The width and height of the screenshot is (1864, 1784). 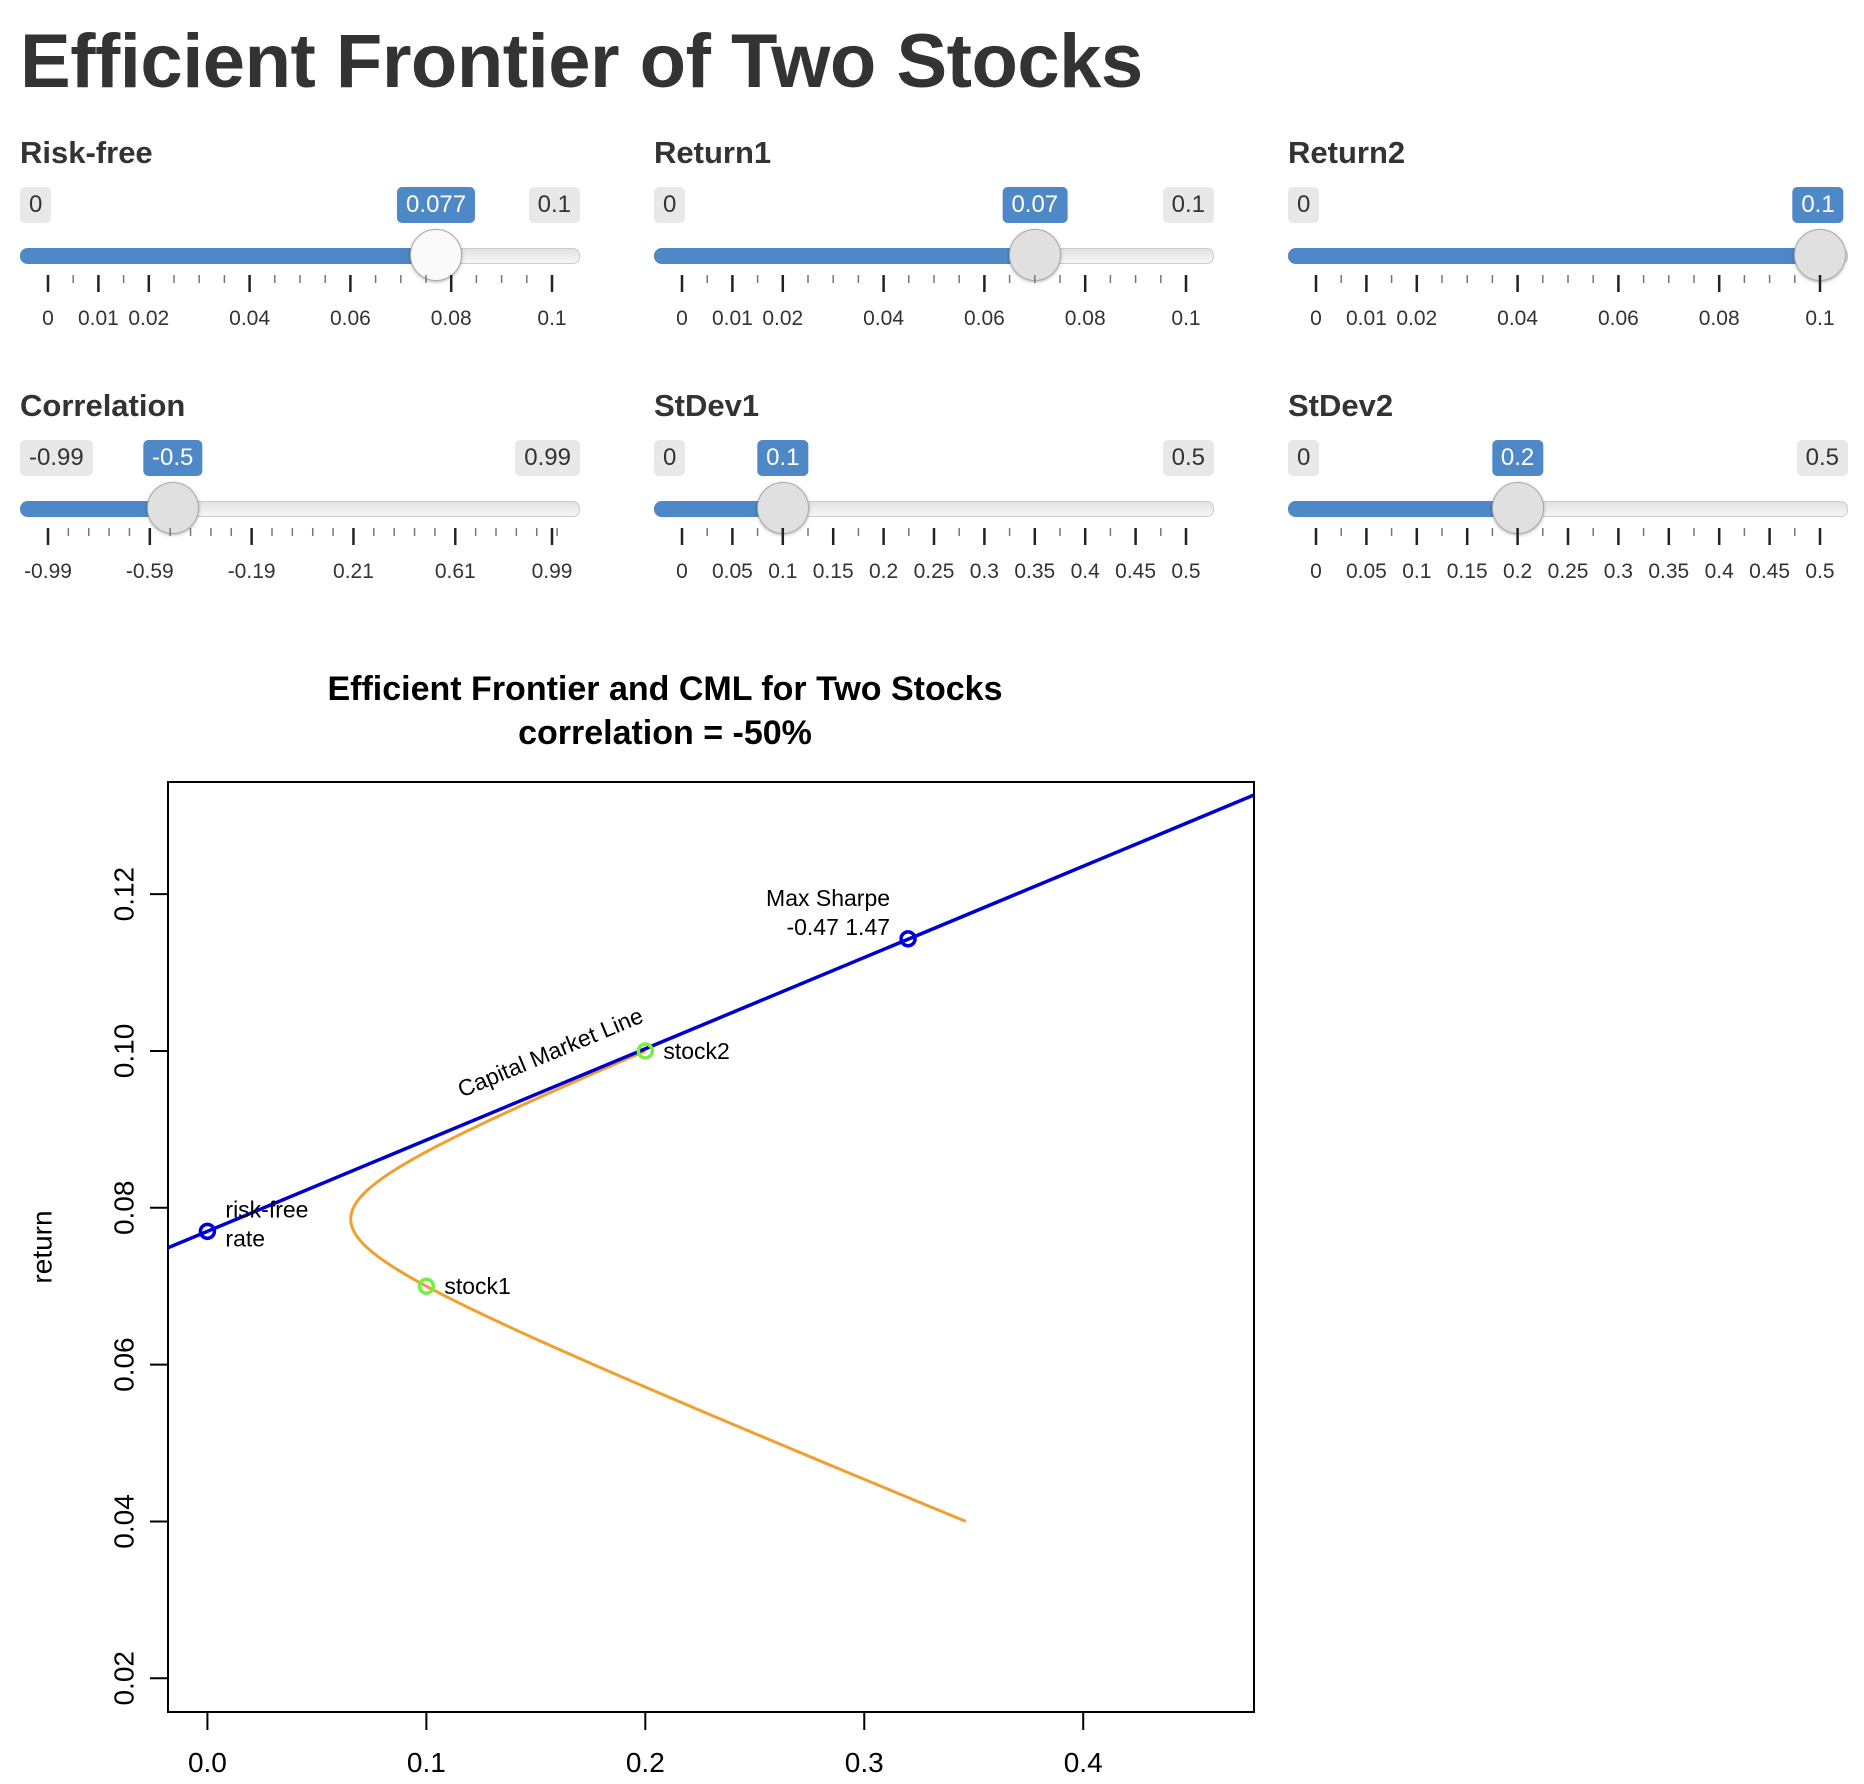 What do you see at coordinates (713, 152) in the screenshot?
I see `slider-label: Return1` at bounding box center [713, 152].